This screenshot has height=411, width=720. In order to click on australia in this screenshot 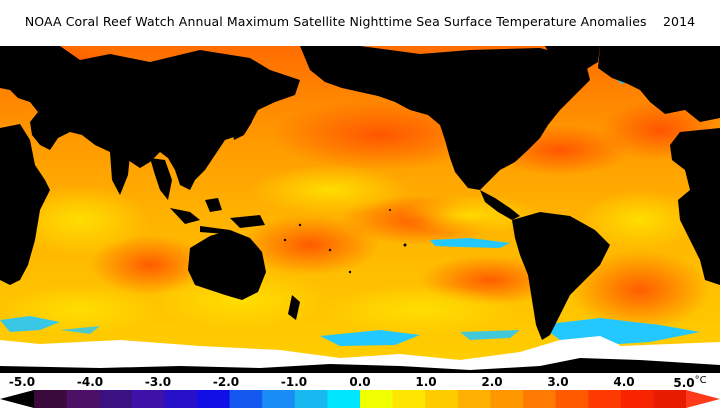, I will do `click(227, 265)`.